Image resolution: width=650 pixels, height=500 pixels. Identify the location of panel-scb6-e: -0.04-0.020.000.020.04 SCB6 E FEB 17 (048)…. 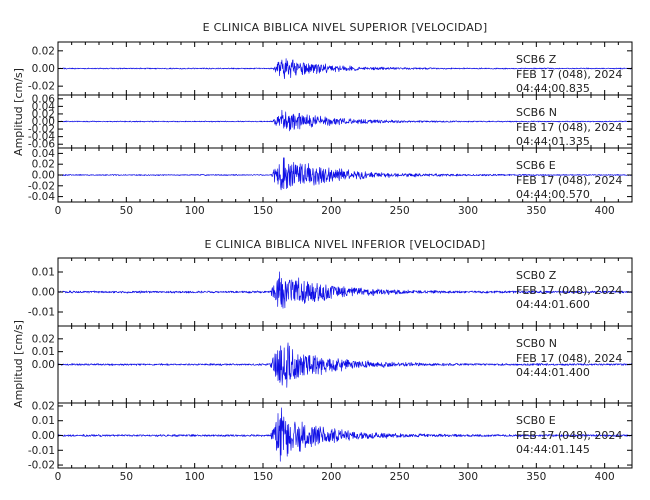
(330, 175).